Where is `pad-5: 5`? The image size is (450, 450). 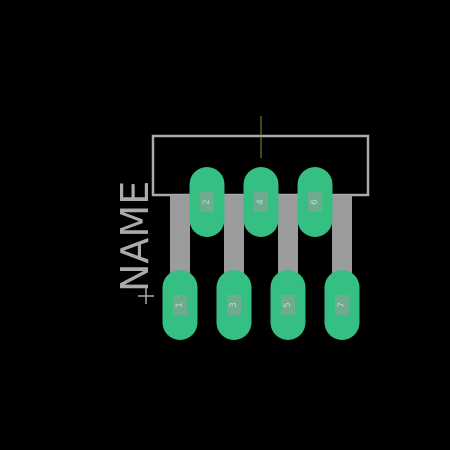 pad-5: 5 is located at coordinates (288, 305).